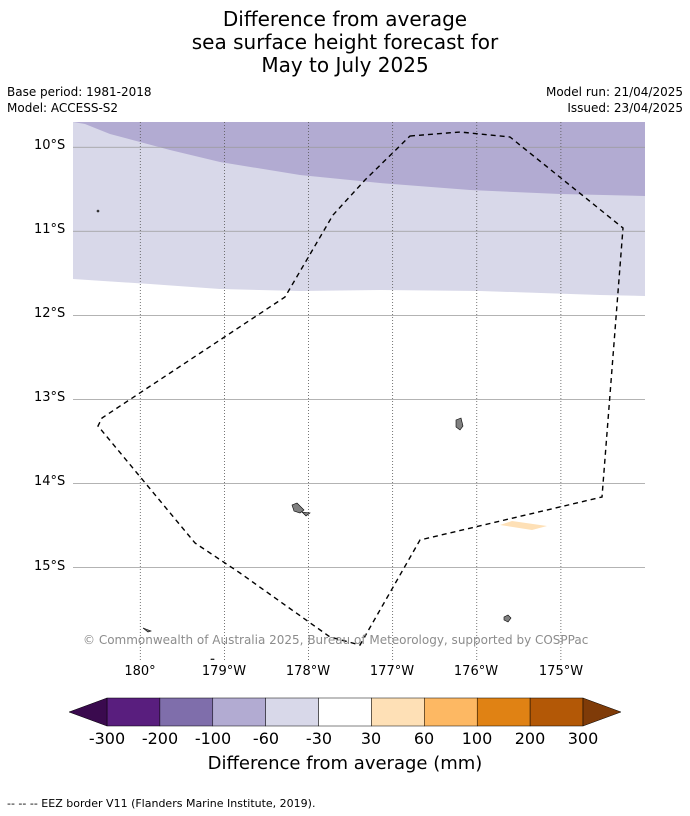  Describe the element at coordinates (477, 738) in the screenshot. I see `colorbar-label: 100` at that location.